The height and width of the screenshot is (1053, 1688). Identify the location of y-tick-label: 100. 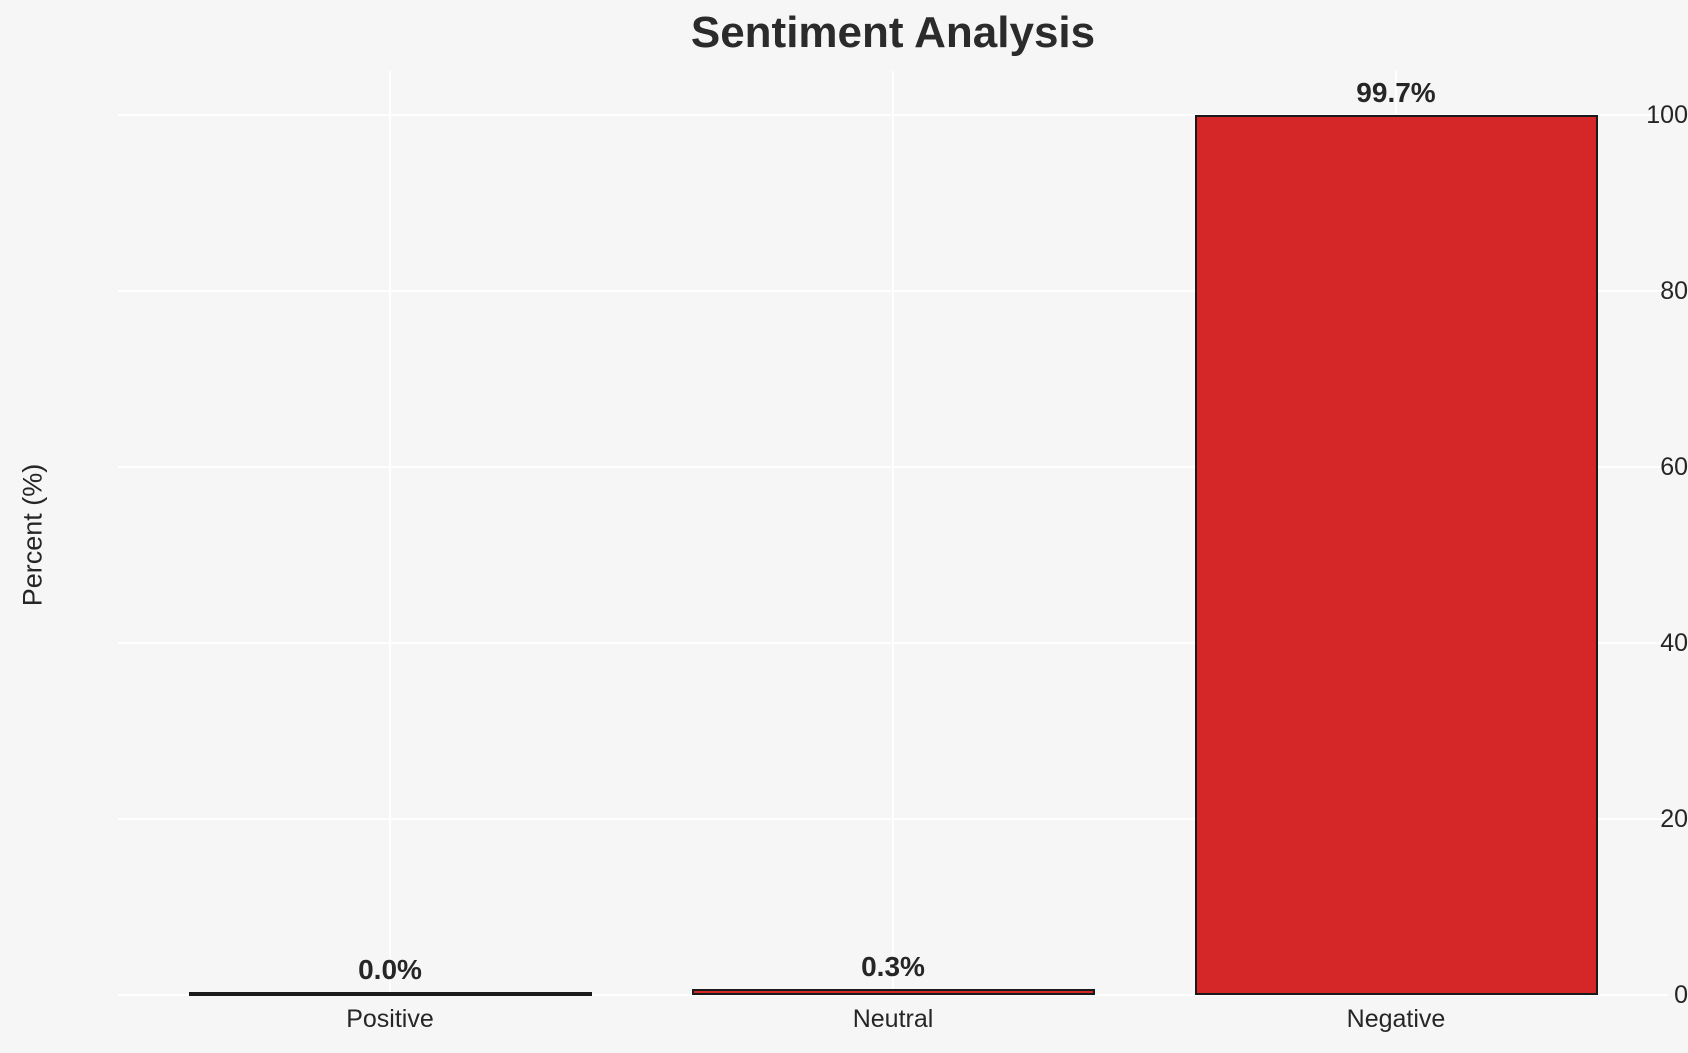
(1667, 115).